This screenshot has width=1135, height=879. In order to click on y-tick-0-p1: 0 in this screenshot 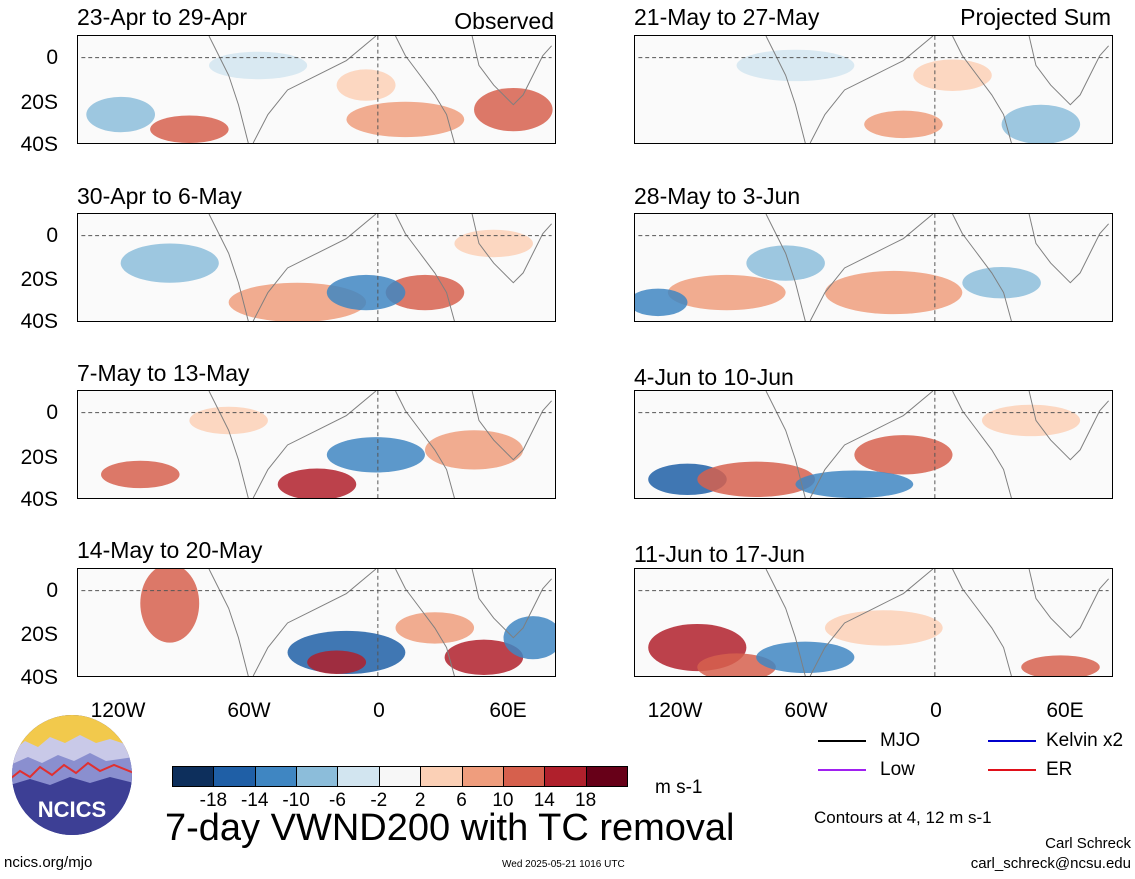, I will do `click(52, 57)`.